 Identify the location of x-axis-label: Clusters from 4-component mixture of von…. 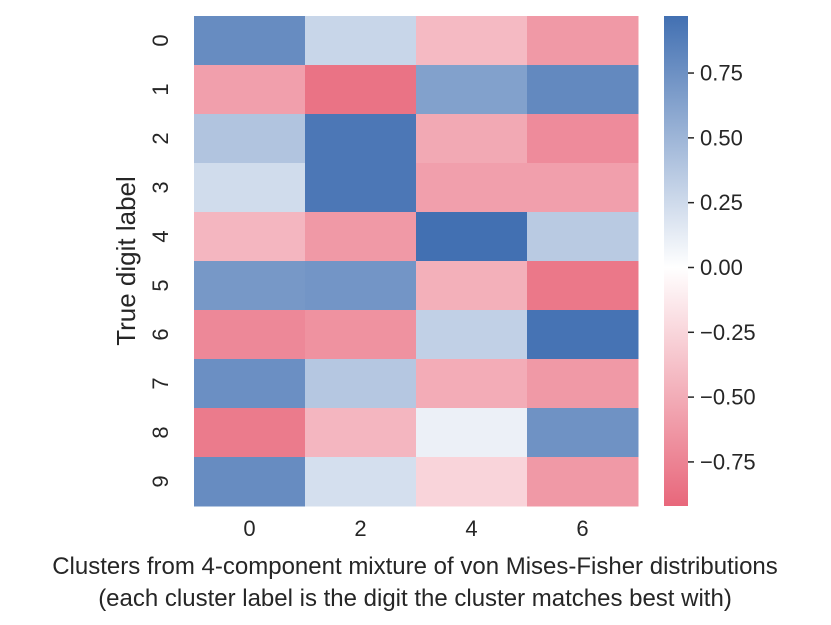
(415, 566).